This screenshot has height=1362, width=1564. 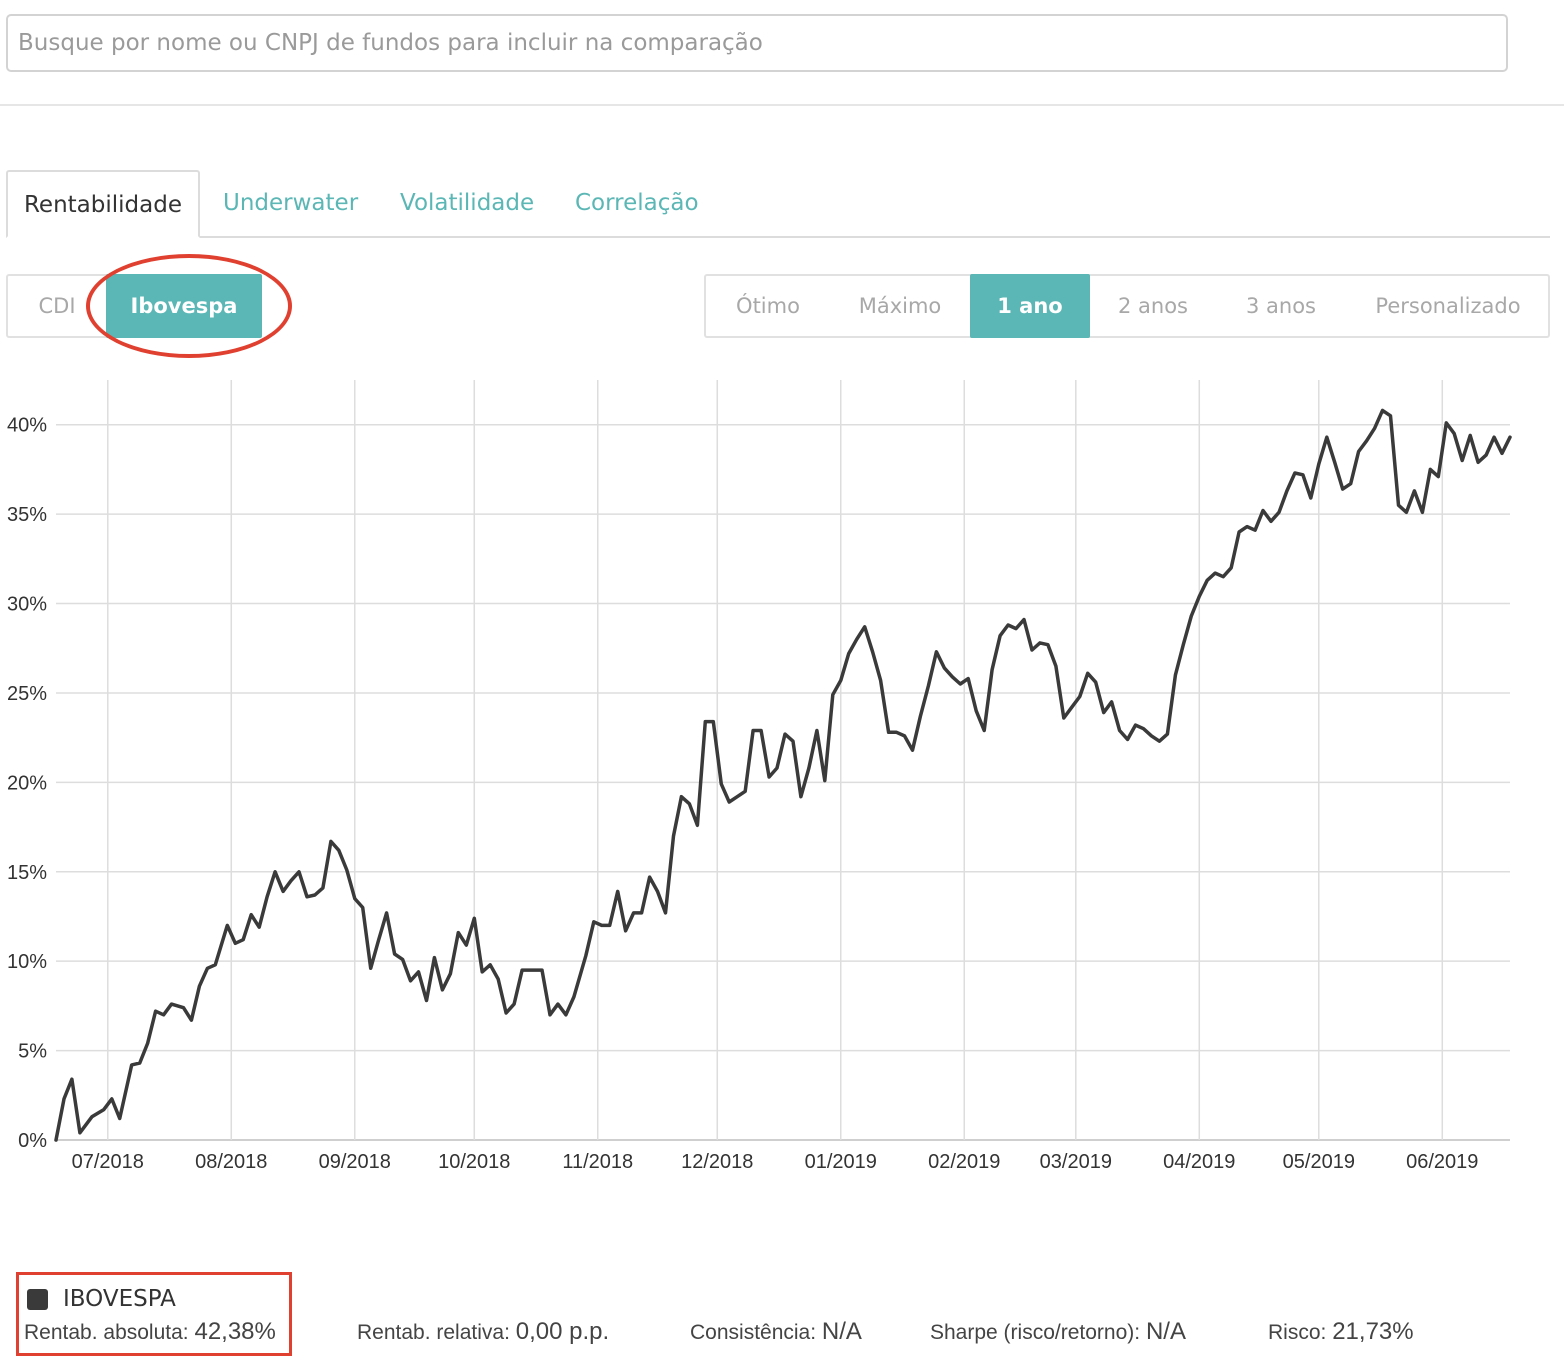 I want to click on period-otimo-button: Ótimo, so click(x=768, y=306).